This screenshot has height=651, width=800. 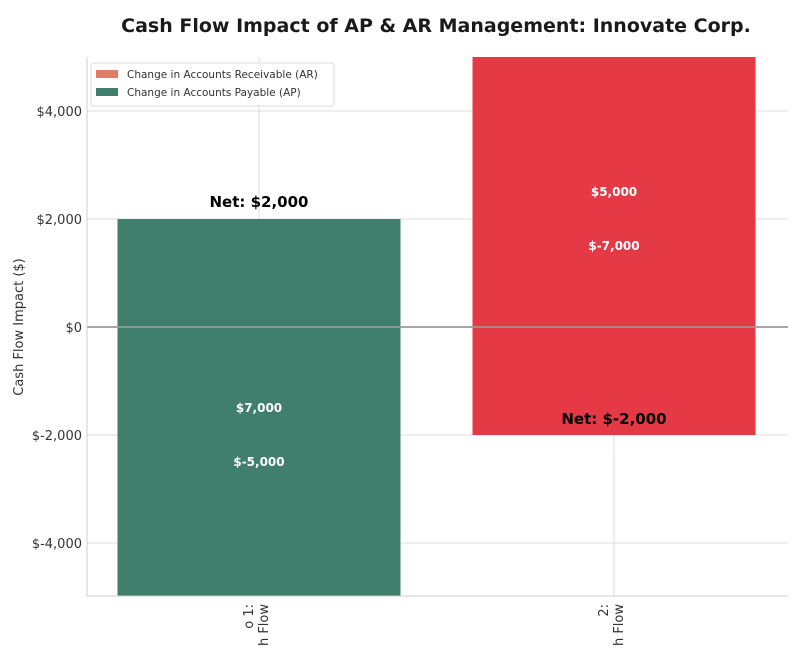 What do you see at coordinates (613, 419) in the screenshot?
I see `net-value-label: Net: $-2,000` at bounding box center [613, 419].